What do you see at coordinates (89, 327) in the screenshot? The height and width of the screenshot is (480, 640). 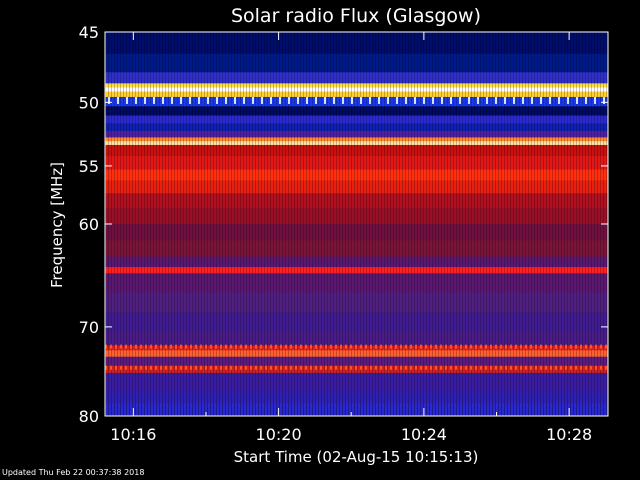 I see `y-tick-label: 70` at bounding box center [89, 327].